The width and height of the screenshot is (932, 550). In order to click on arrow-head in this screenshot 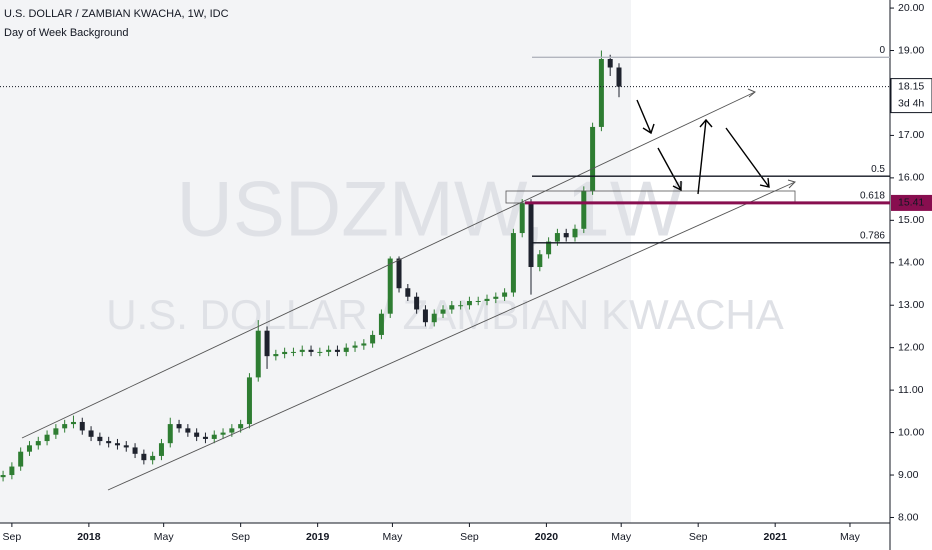, I will do `click(791, 184)`.